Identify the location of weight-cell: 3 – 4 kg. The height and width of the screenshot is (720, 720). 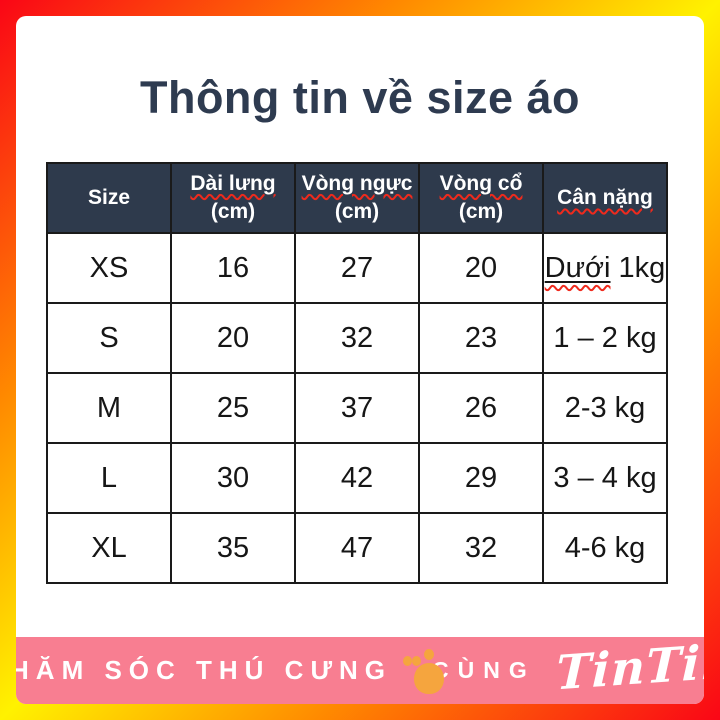
(605, 478).